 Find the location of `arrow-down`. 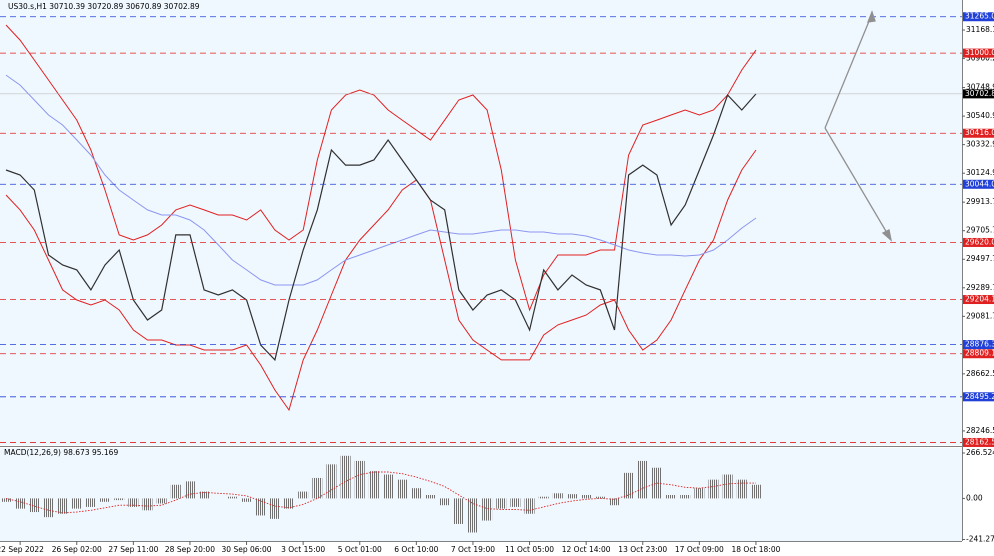

arrow-down is located at coordinates (857, 183).